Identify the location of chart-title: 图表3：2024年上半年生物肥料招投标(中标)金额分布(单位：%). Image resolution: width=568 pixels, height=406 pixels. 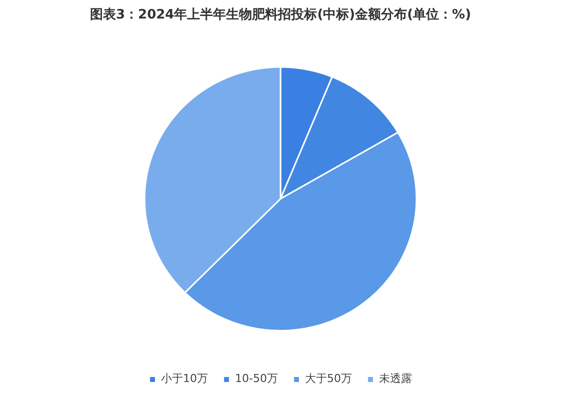
(281, 14).